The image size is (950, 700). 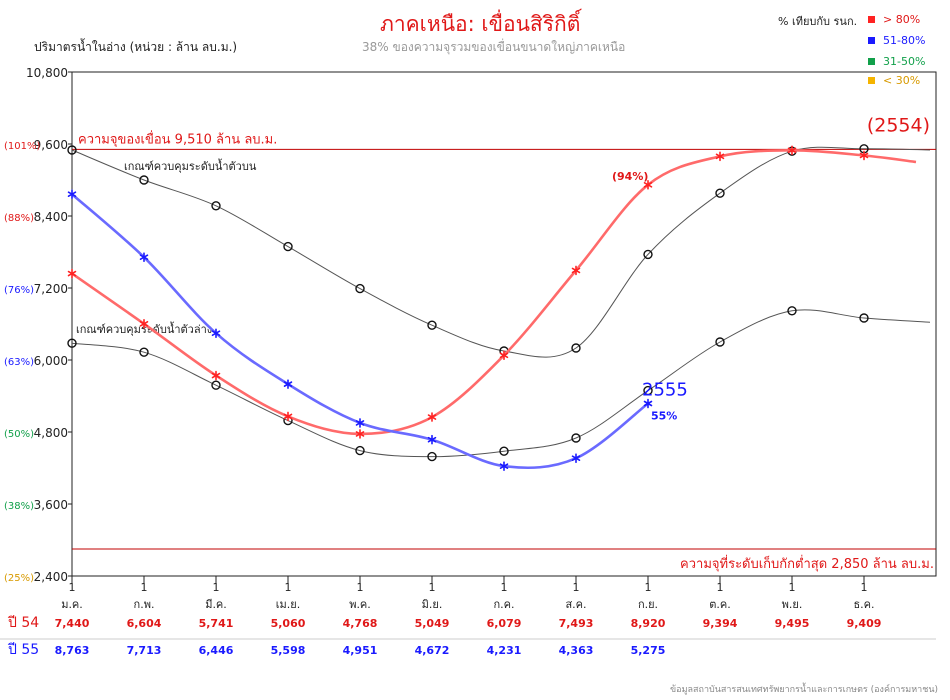 What do you see at coordinates (432, 604) in the screenshot?
I see `x-tick-label: มิ.ย.` at bounding box center [432, 604].